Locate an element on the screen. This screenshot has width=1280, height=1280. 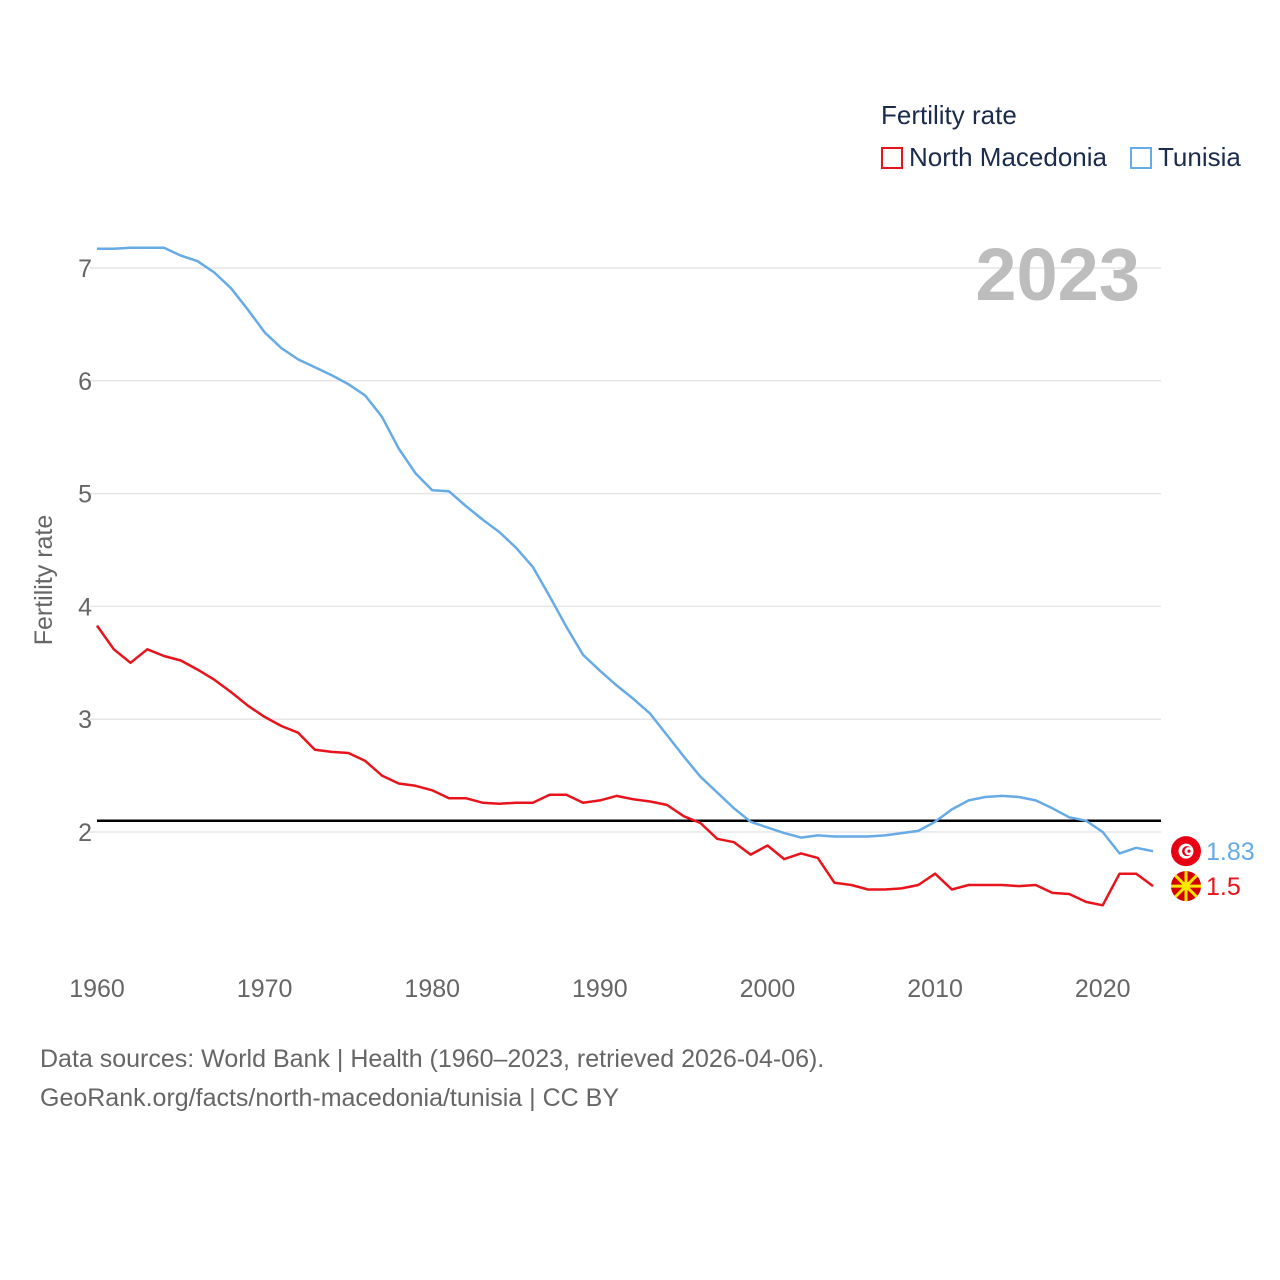
y-tick-label: 6 is located at coordinates (85, 382).